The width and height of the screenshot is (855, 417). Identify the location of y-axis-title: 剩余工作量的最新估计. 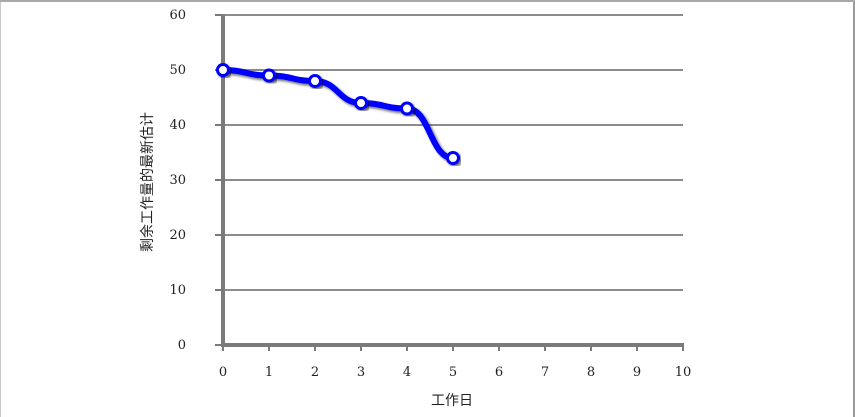
(147, 182).